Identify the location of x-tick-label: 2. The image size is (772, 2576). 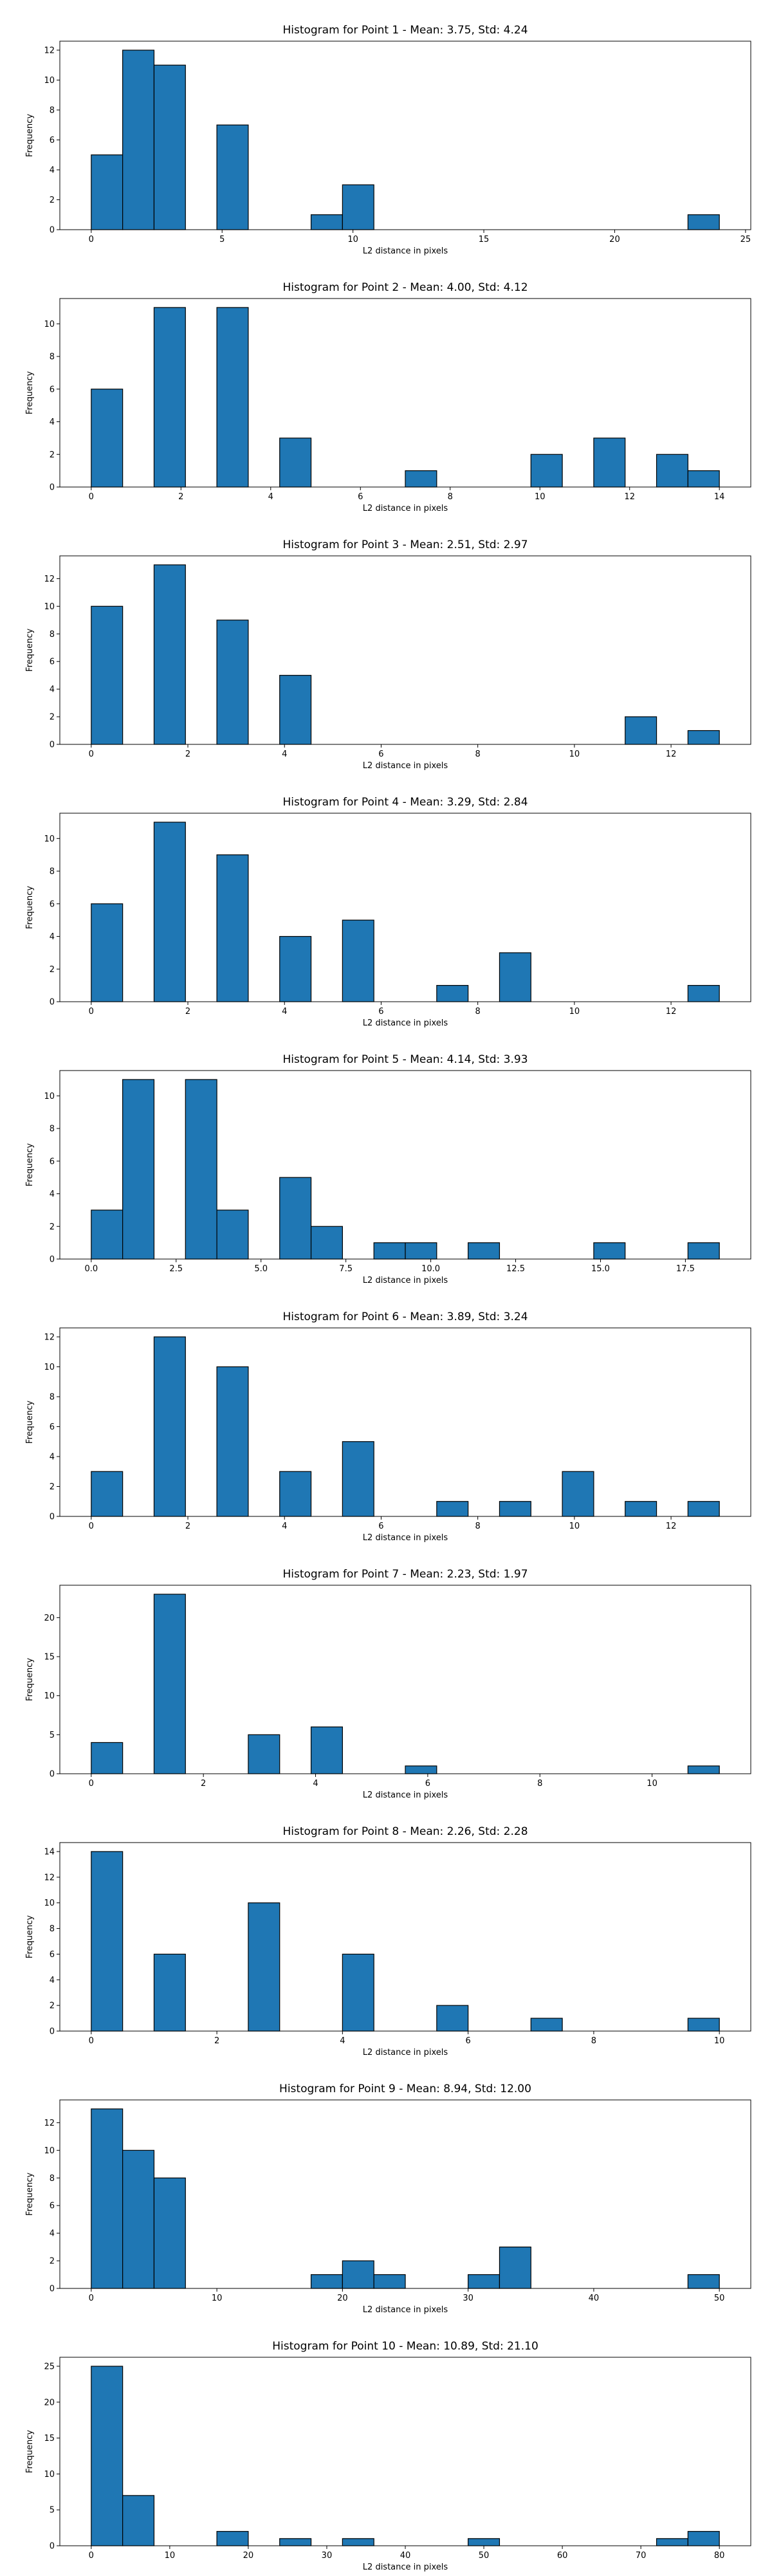
(216, 2041).